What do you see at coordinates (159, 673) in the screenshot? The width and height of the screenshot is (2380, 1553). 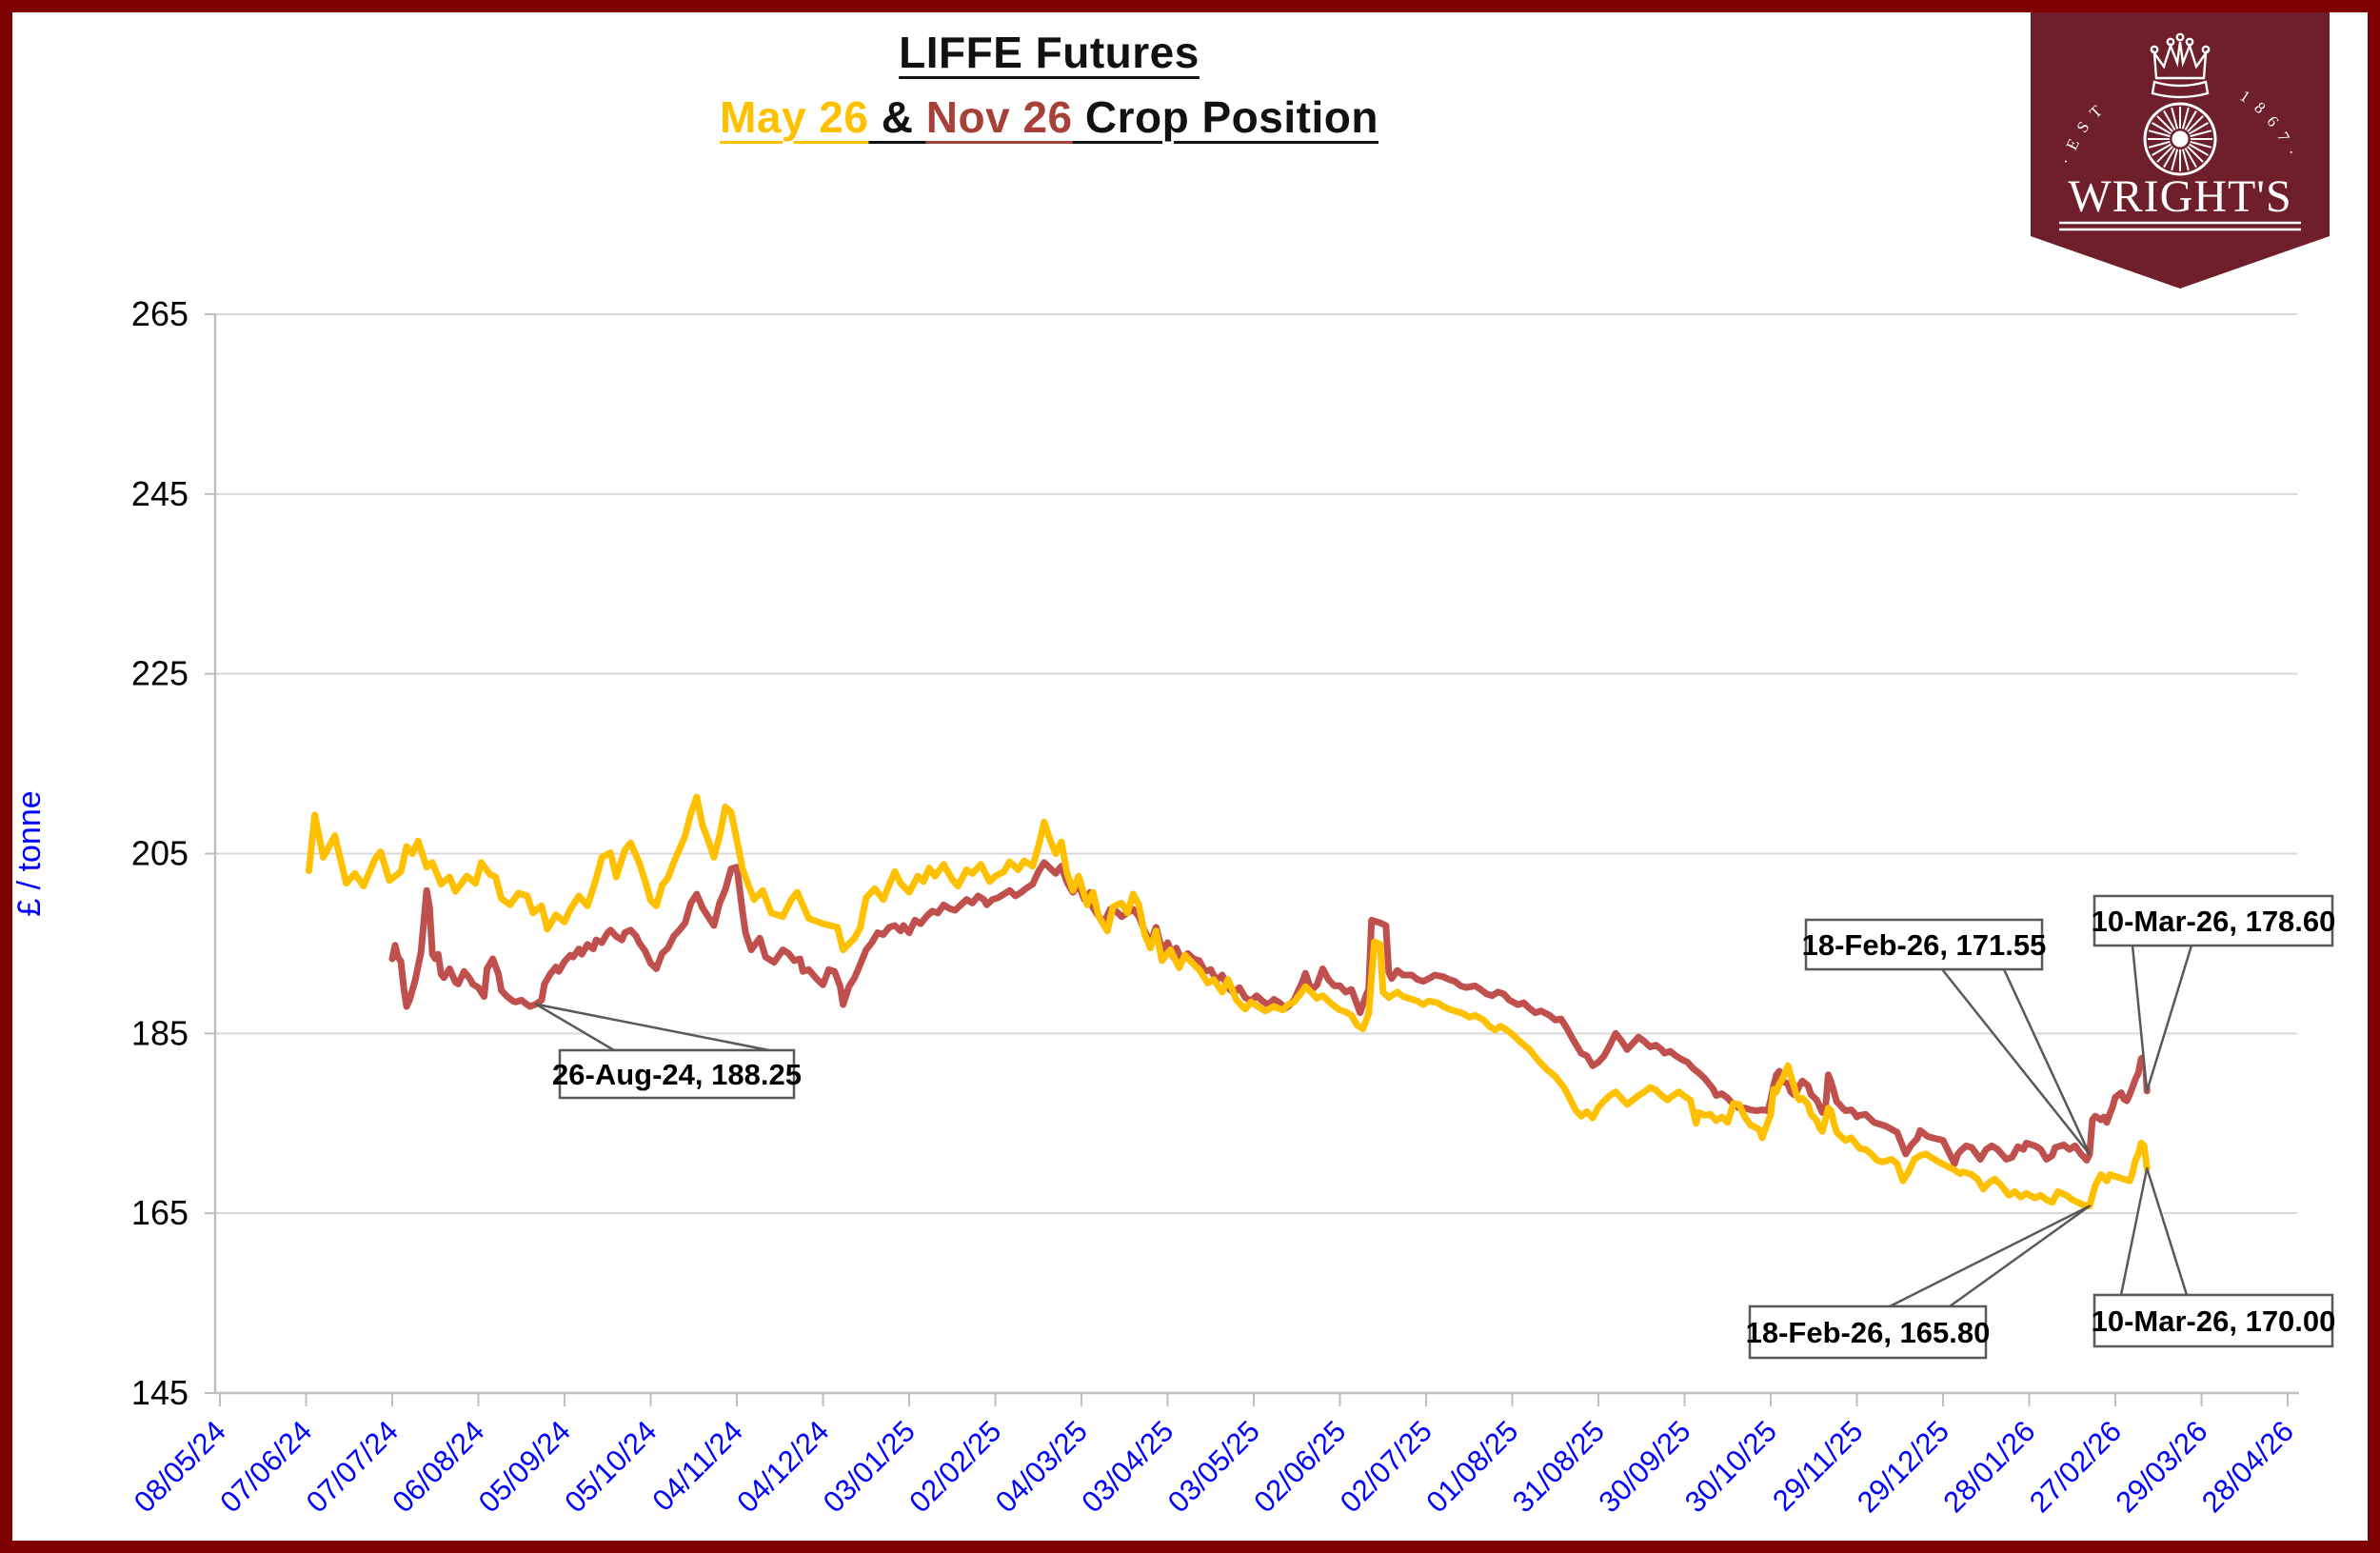 I see `y-axis-tick-label: 225` at bounding box center [159, 673].